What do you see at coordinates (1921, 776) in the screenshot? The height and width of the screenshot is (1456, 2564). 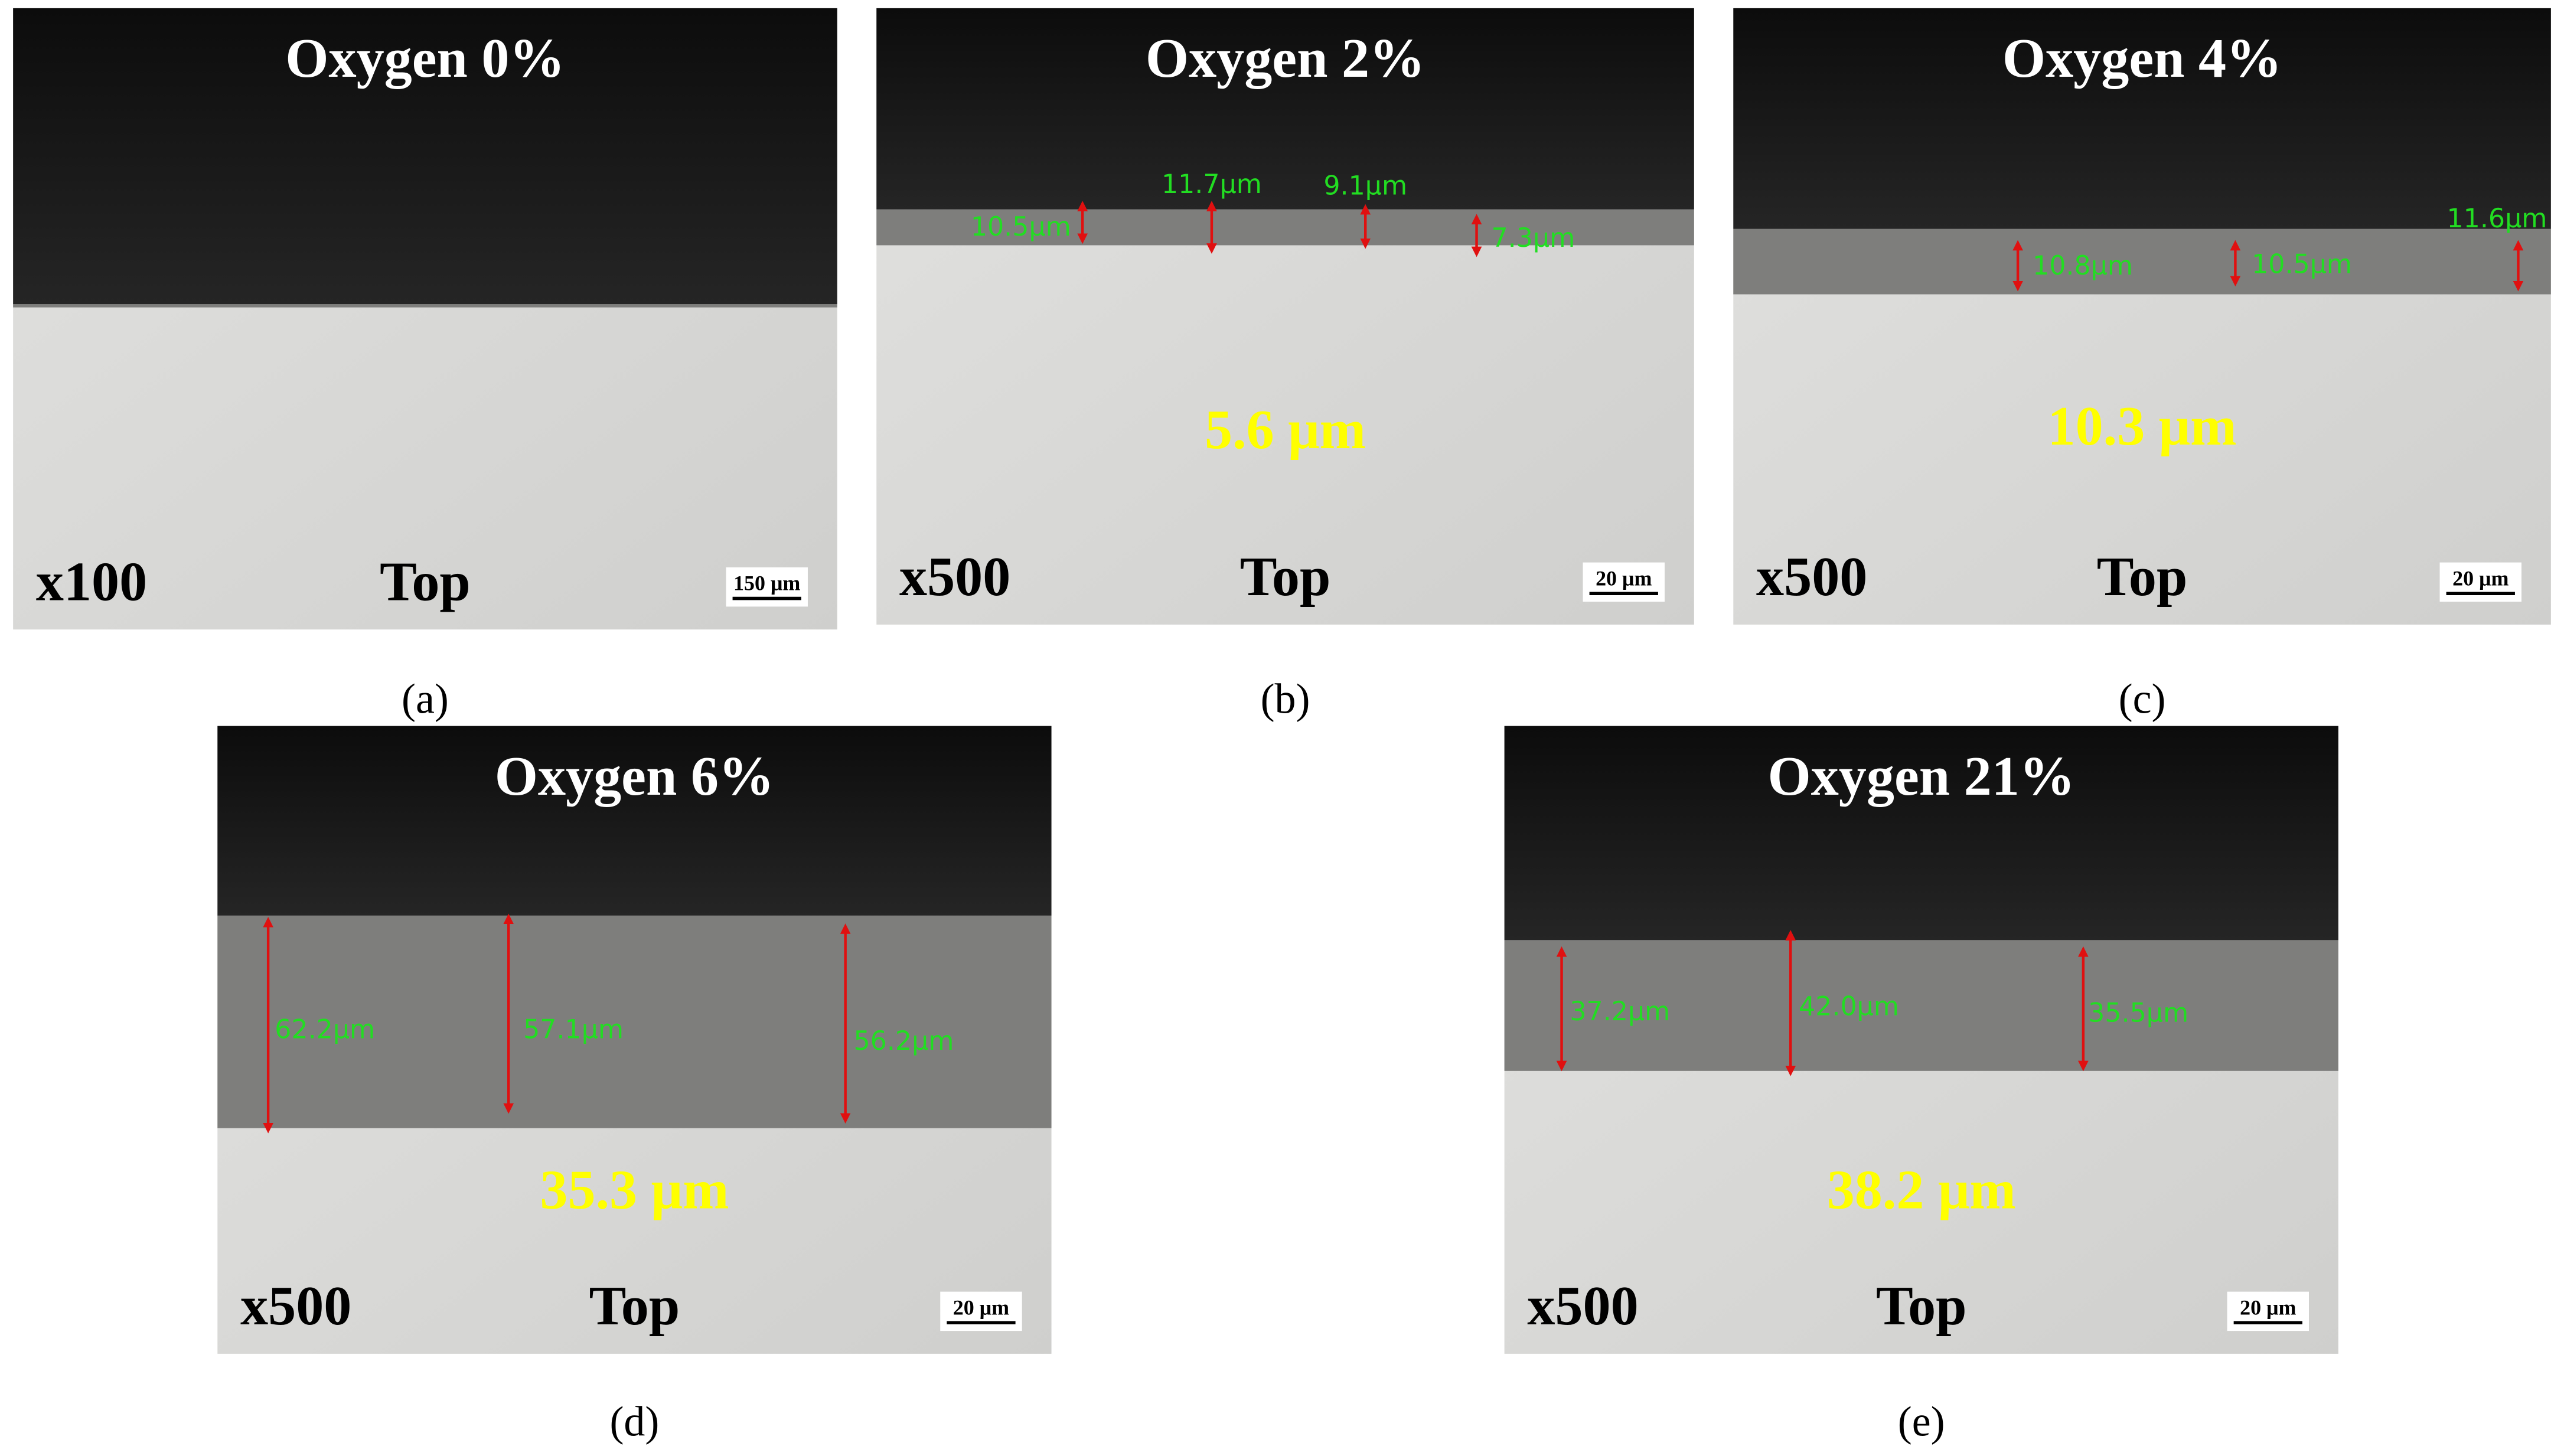 I see `panel-title: Oxygen 21%` at bounding box center [1921, 776].